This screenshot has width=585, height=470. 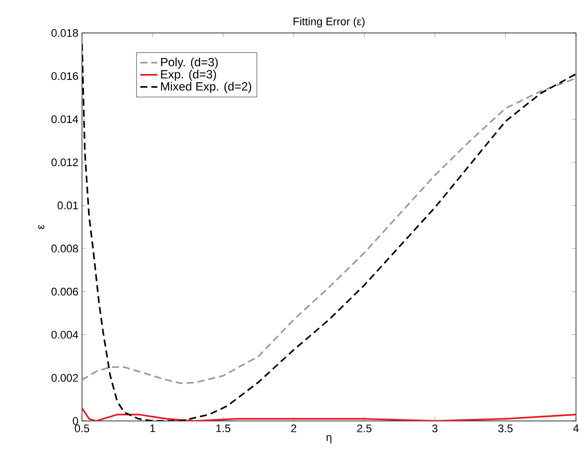 I want to click on y-axis-title: ε, so click(x=41, y=227).